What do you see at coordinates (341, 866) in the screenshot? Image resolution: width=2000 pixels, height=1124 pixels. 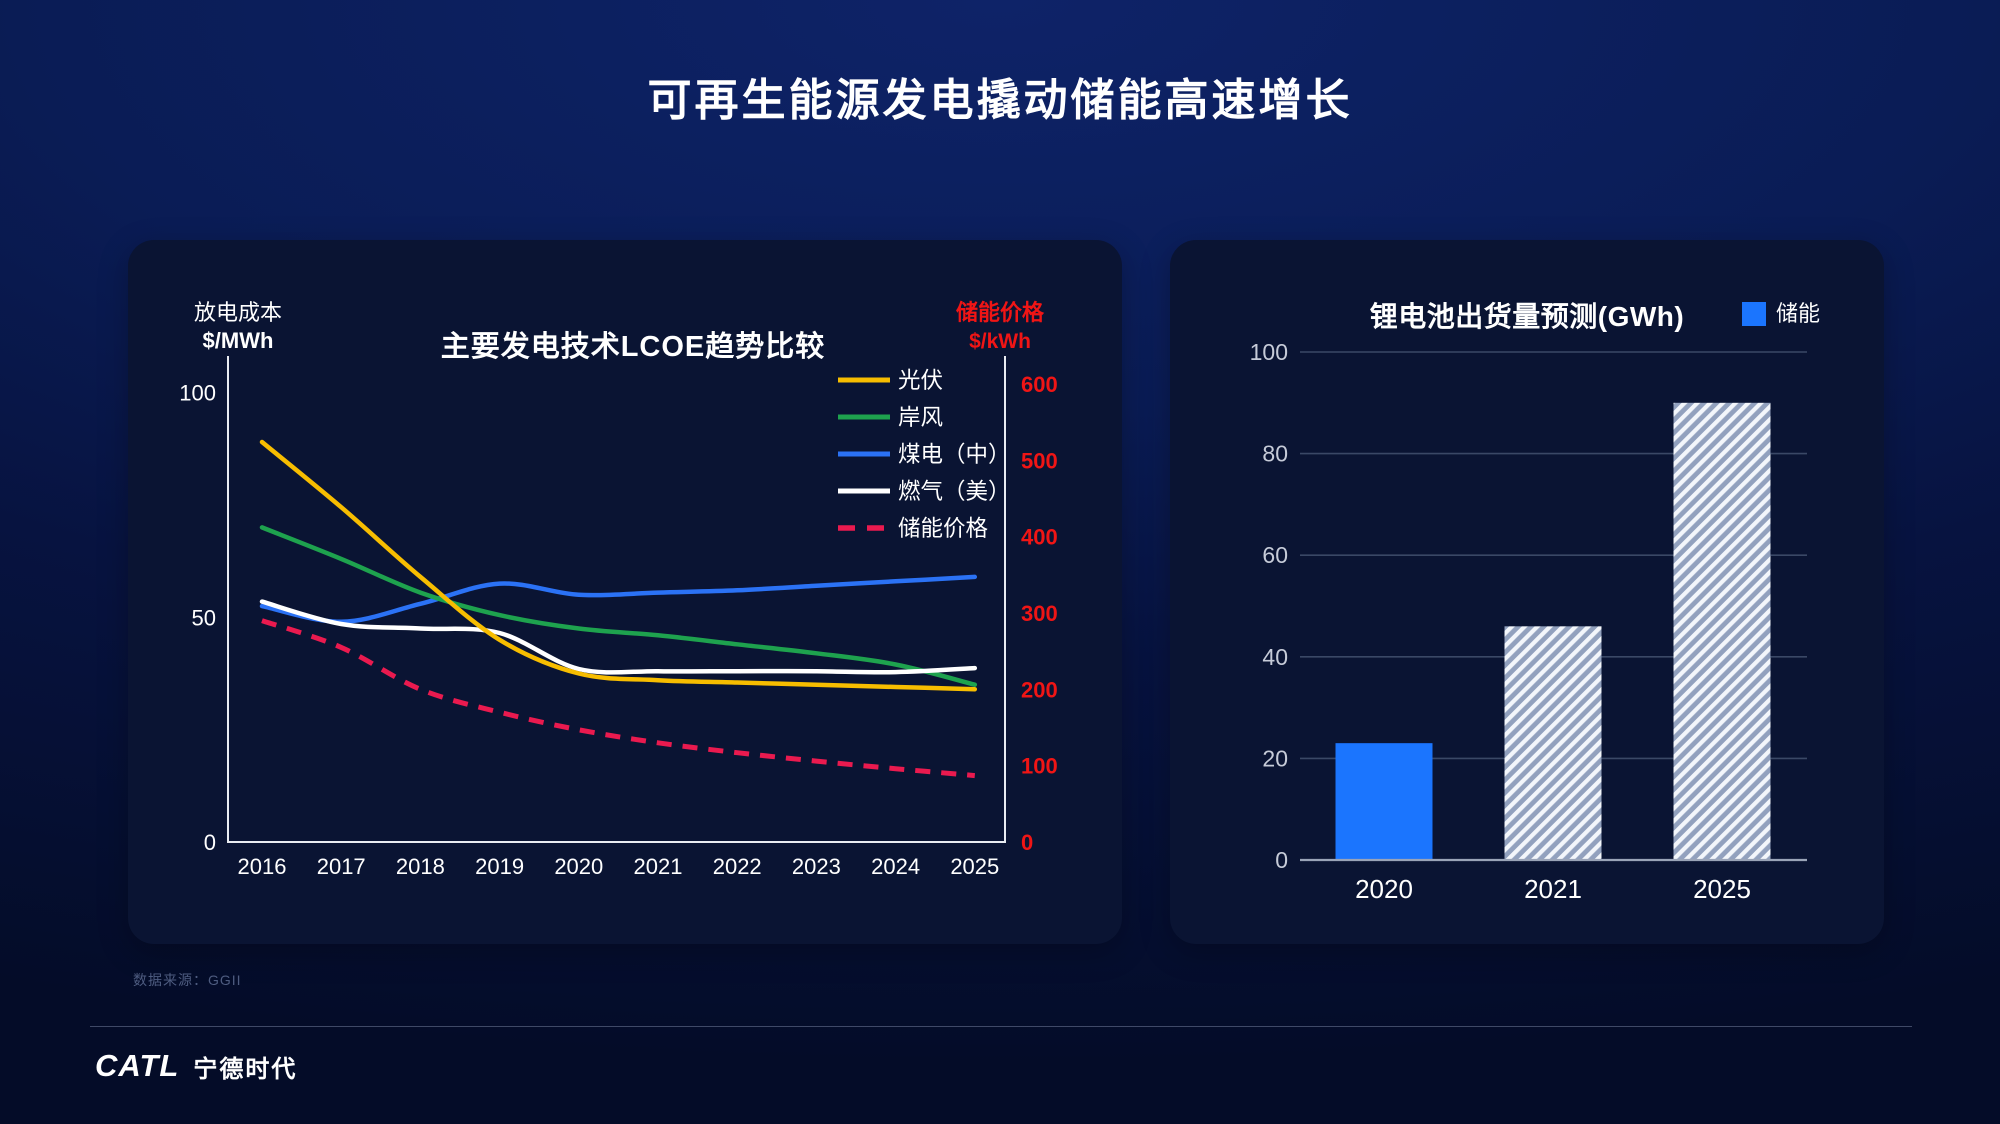 I see `x-axis-tick: 2017` at bounding box center [341, 866].